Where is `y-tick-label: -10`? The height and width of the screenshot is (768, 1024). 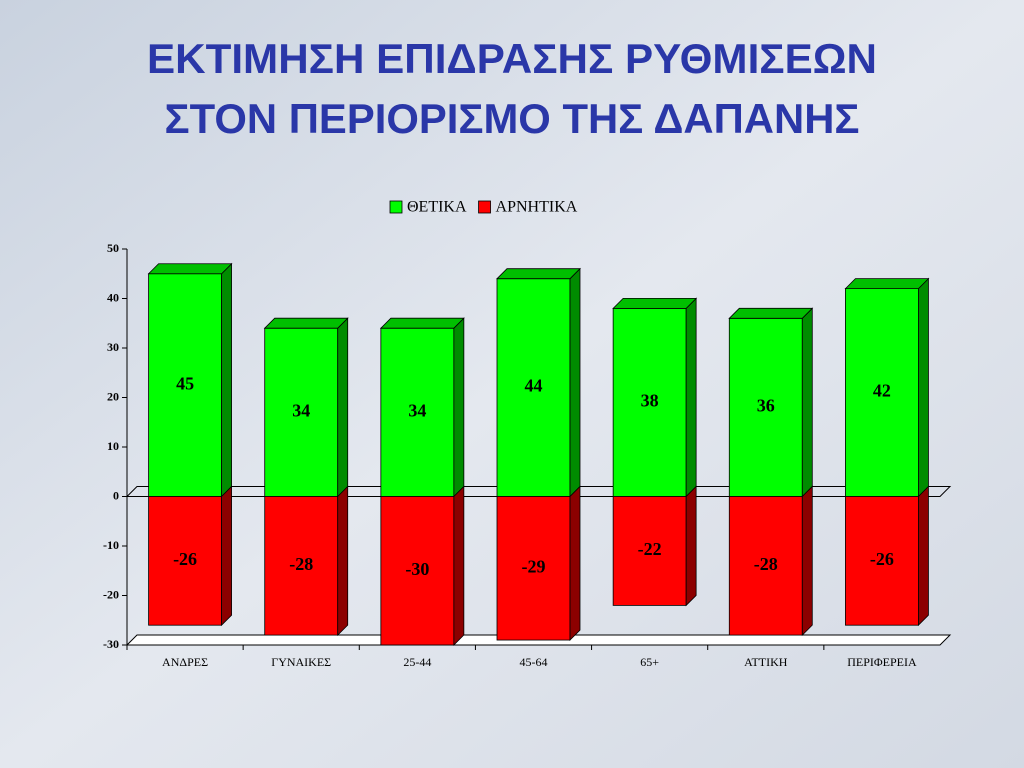
y-tick-label: -10 is located at coordinates (111, 545).